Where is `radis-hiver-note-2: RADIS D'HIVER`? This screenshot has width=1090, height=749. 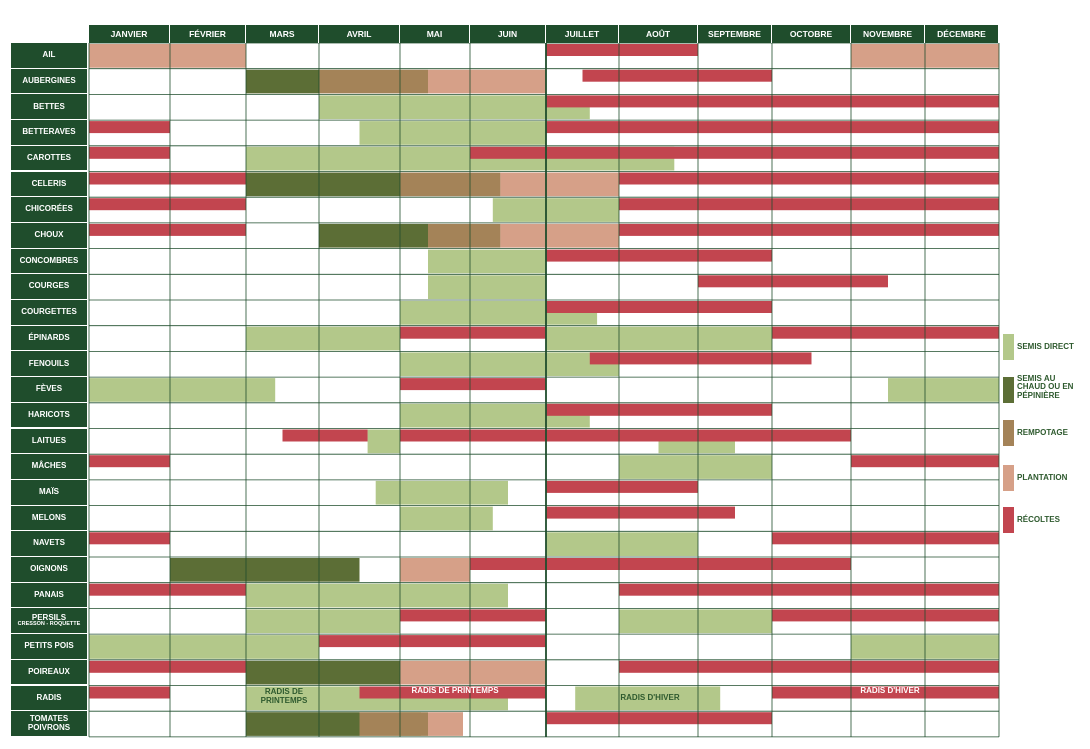 radis-hiver-note-2: RADIS D'HIVER is located at coordinates (890, 690).